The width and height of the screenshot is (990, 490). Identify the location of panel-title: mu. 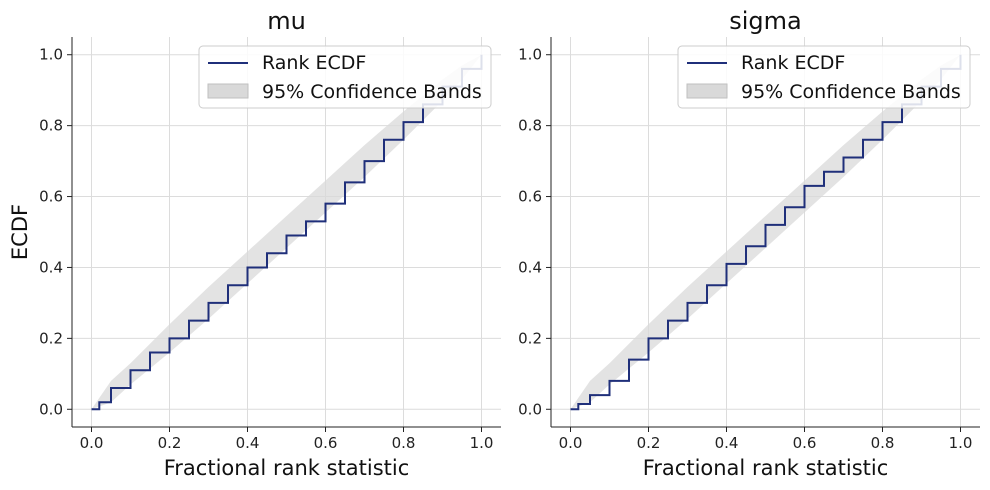
(286, 21).